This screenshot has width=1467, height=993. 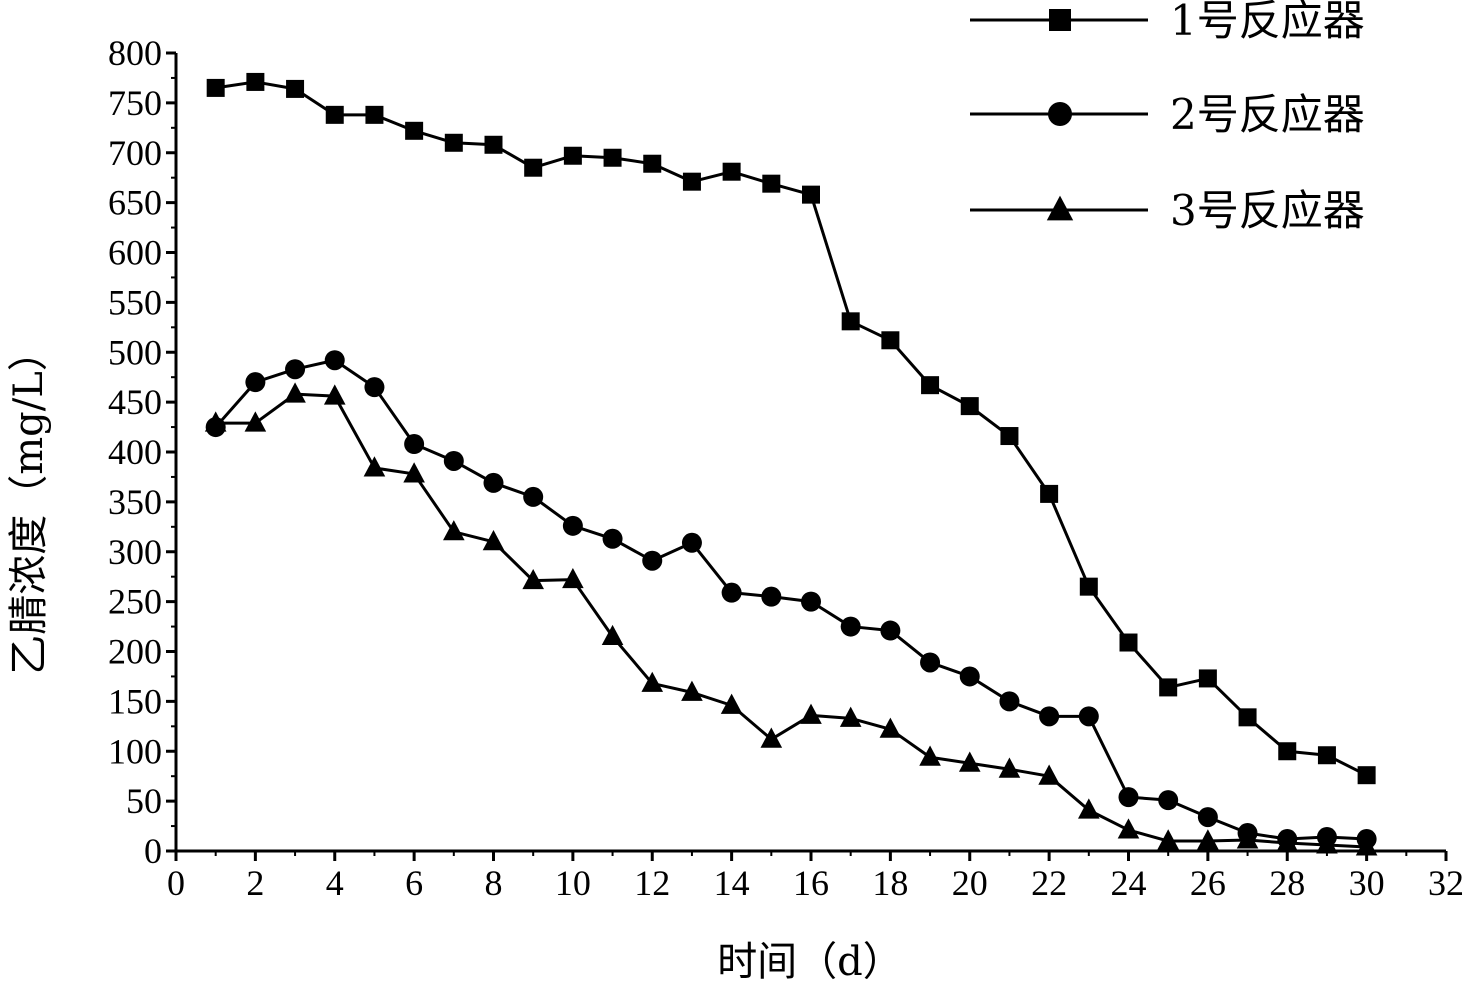 What do you see at coordinates (414, 883) in the screenshot?
I see `x-tick-label: 6` at bounding box center [414, 883].